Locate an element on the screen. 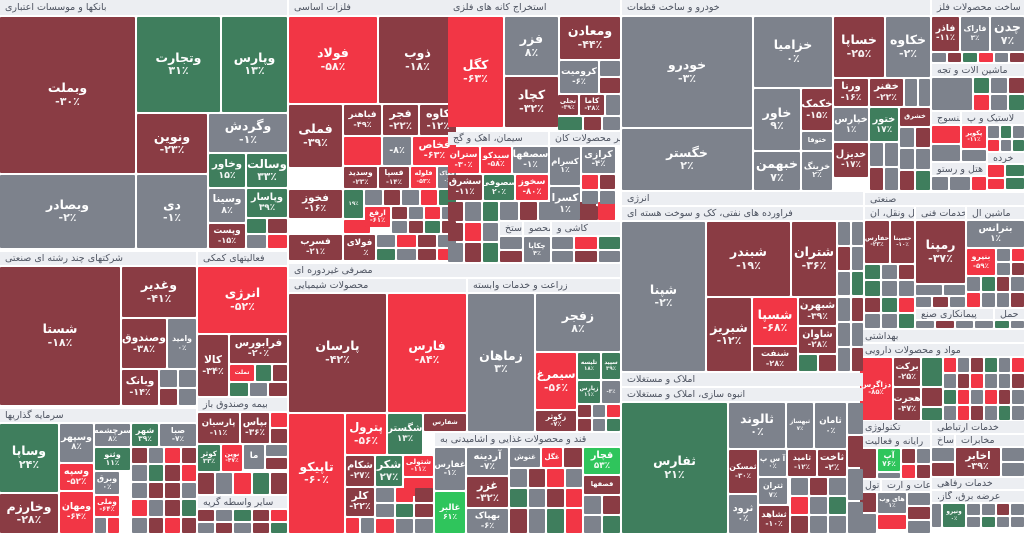  treemap-cell-شهر: شهر ۳۹٪ is located at coordinates (145, 435).